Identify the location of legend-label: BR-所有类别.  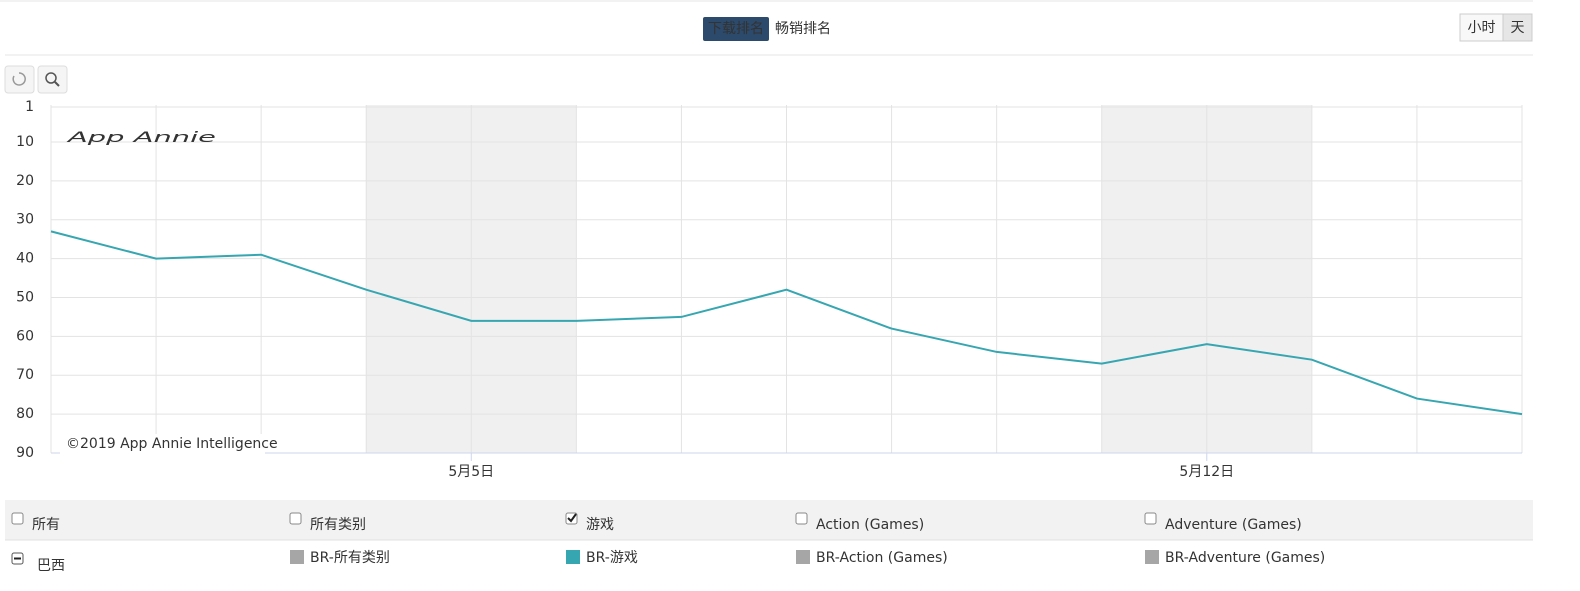
(350, 558).